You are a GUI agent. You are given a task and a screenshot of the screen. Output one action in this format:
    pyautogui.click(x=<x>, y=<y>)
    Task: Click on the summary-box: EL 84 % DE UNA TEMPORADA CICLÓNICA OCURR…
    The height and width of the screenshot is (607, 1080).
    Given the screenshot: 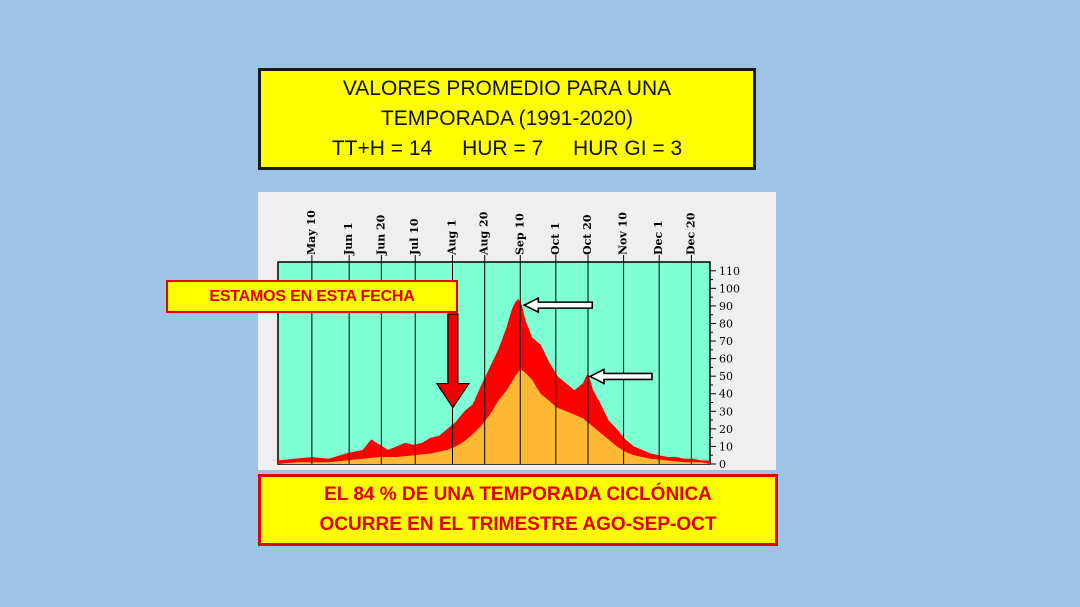 What is the action you would take?
    pyautogui.click(x=518, y=510)
    